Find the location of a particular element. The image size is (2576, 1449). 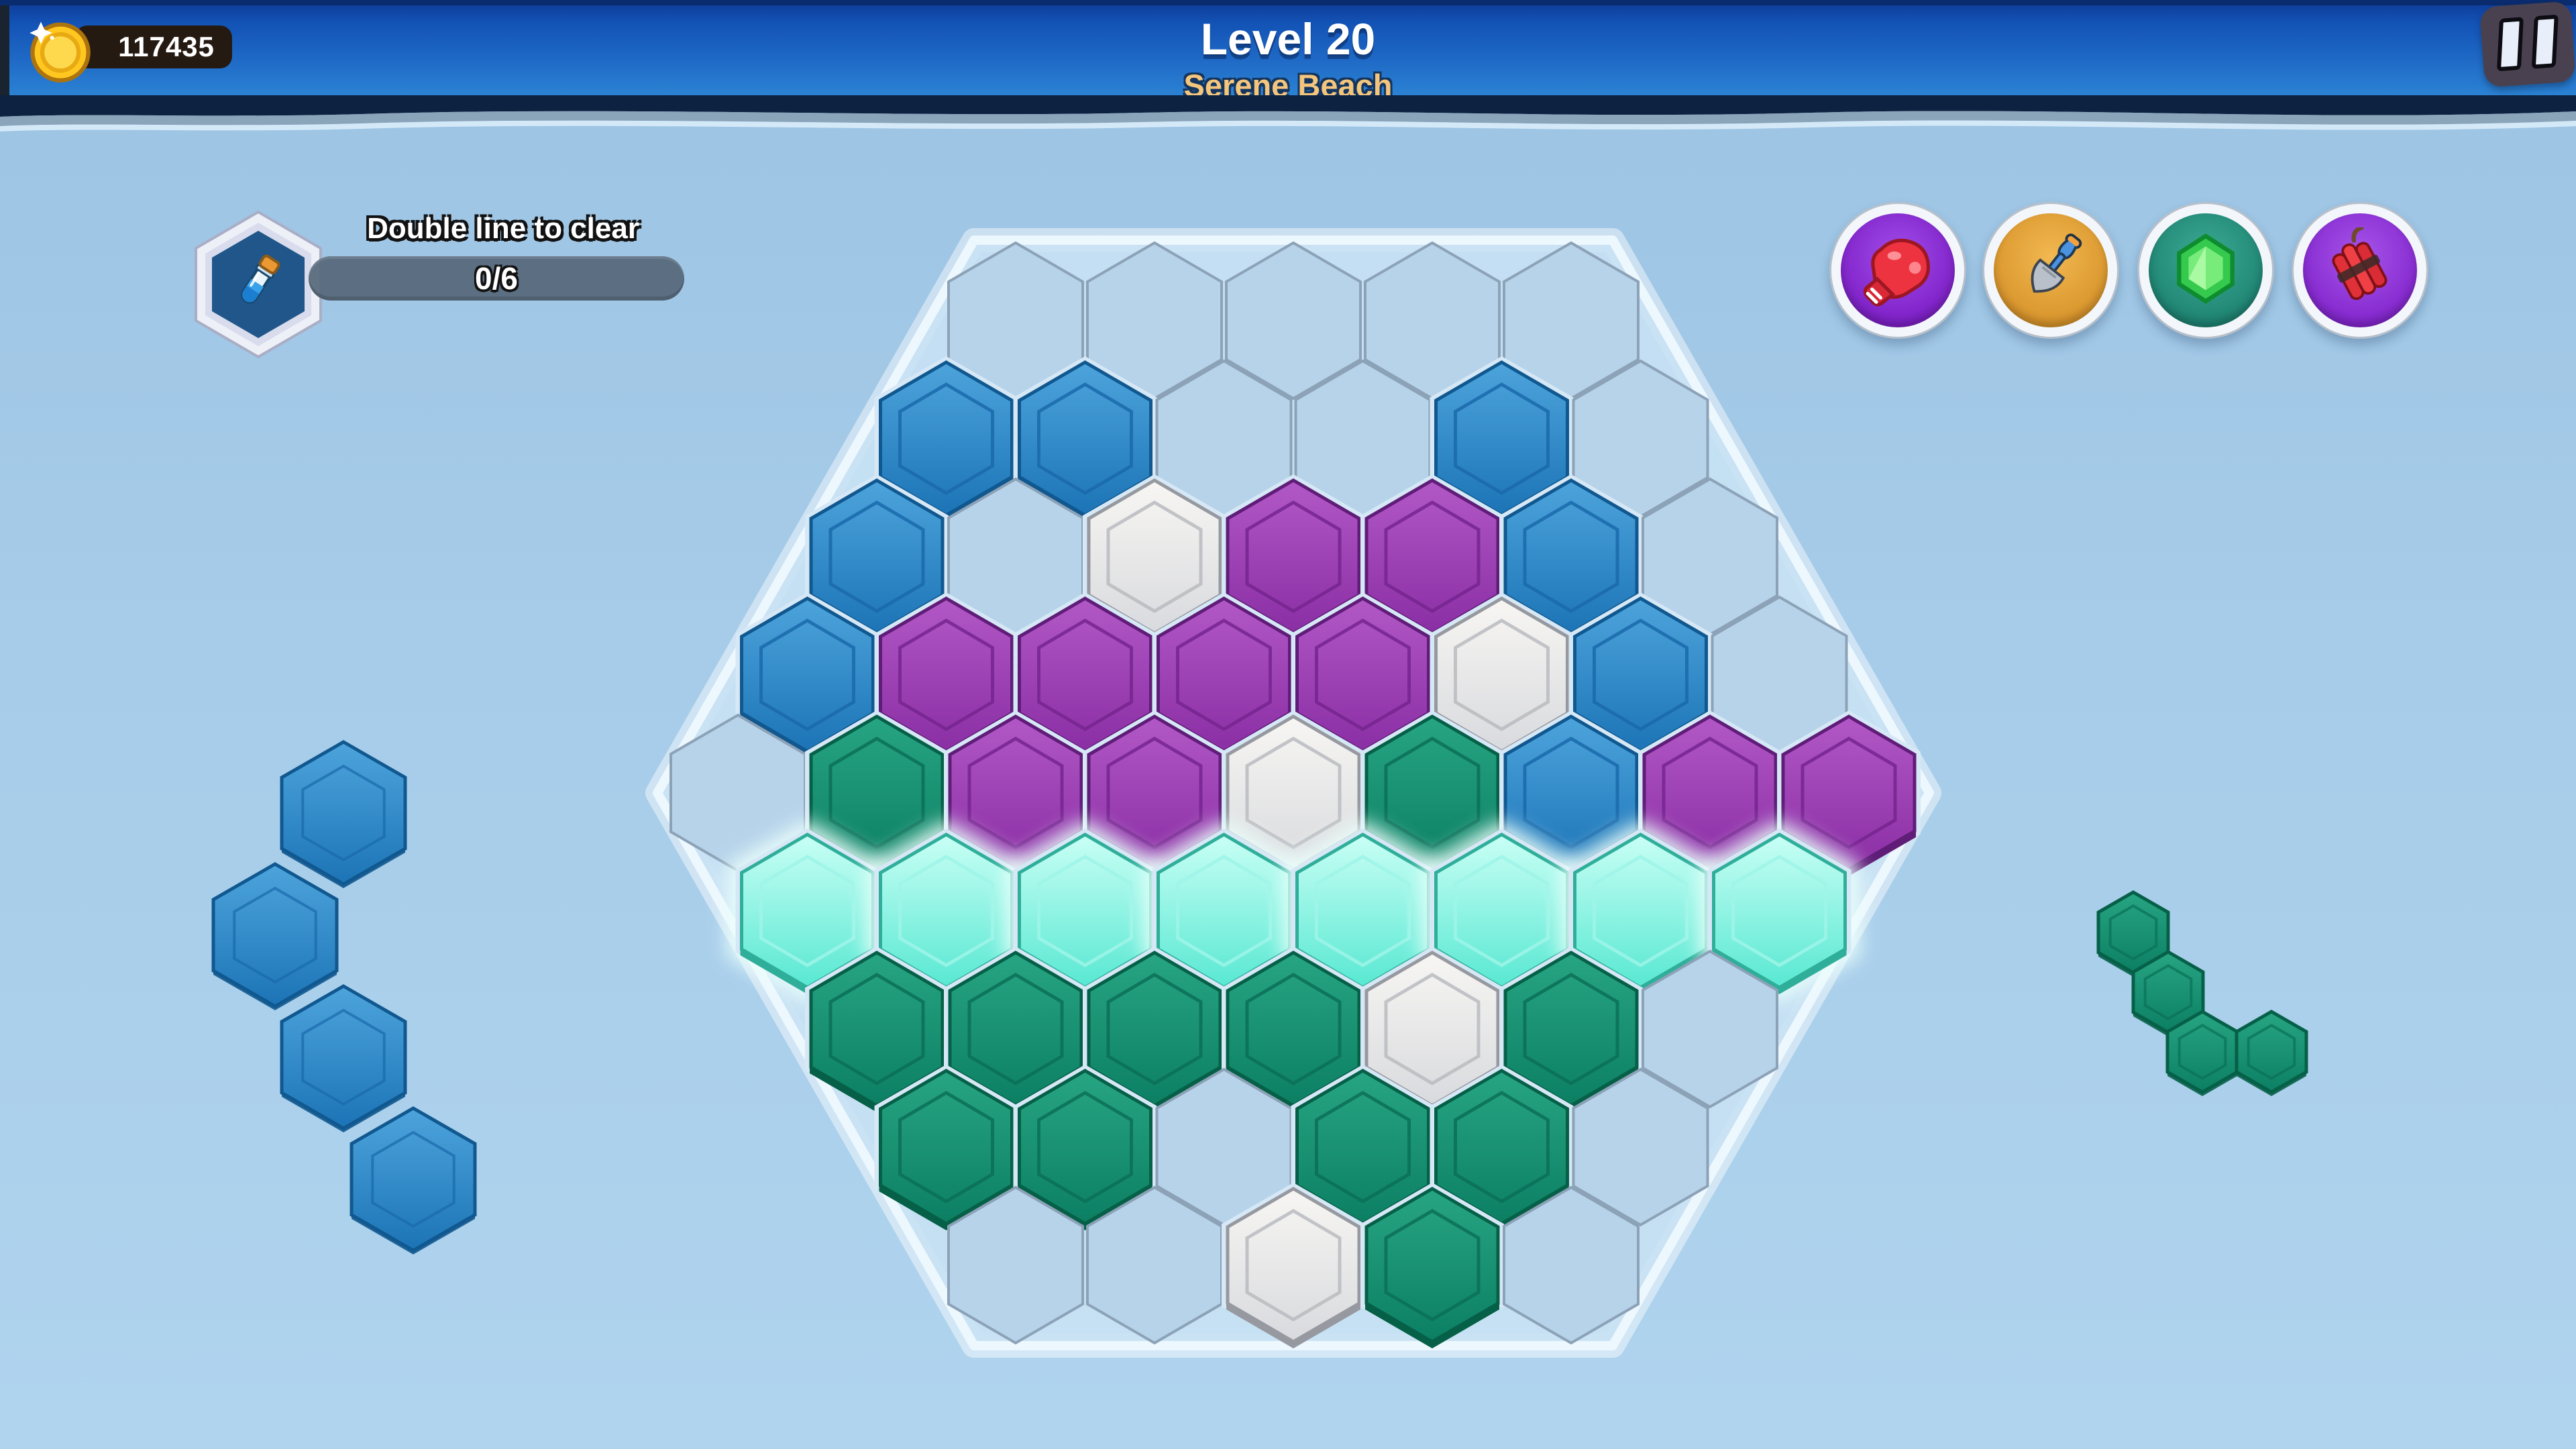

board-cell-r8-c3 is located at coordinates (1432, 1265).